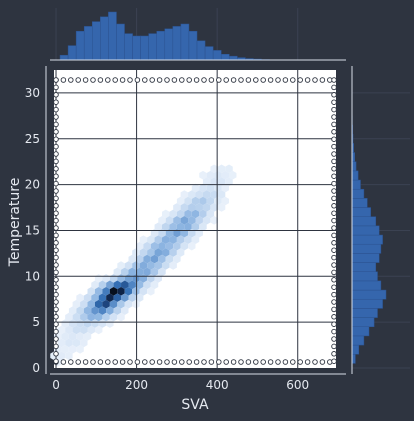 This screenshot has height=421, width=414. I want to click on x-axis-label: SVA, so click(195, 405).